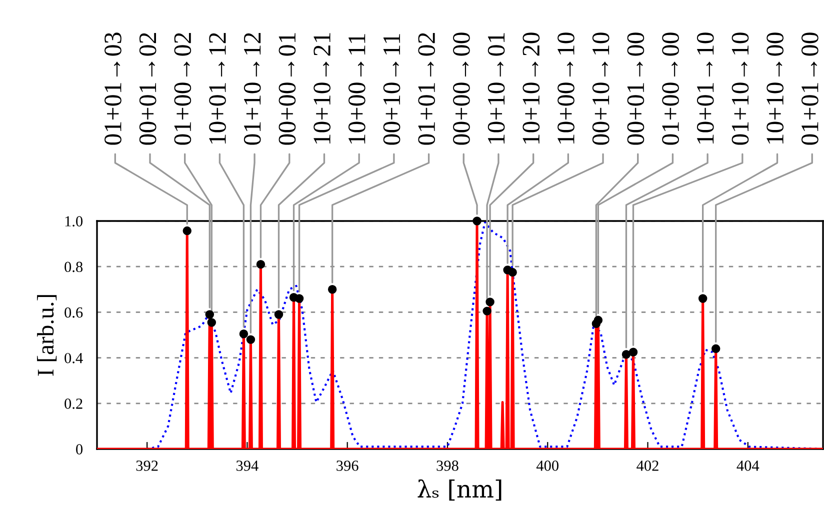 This screenshot has height=528, width=824. Describe the element at coordinates (47, 335) in the screenshot. I see `y-axis-title: I [arb.u.]` at that location.